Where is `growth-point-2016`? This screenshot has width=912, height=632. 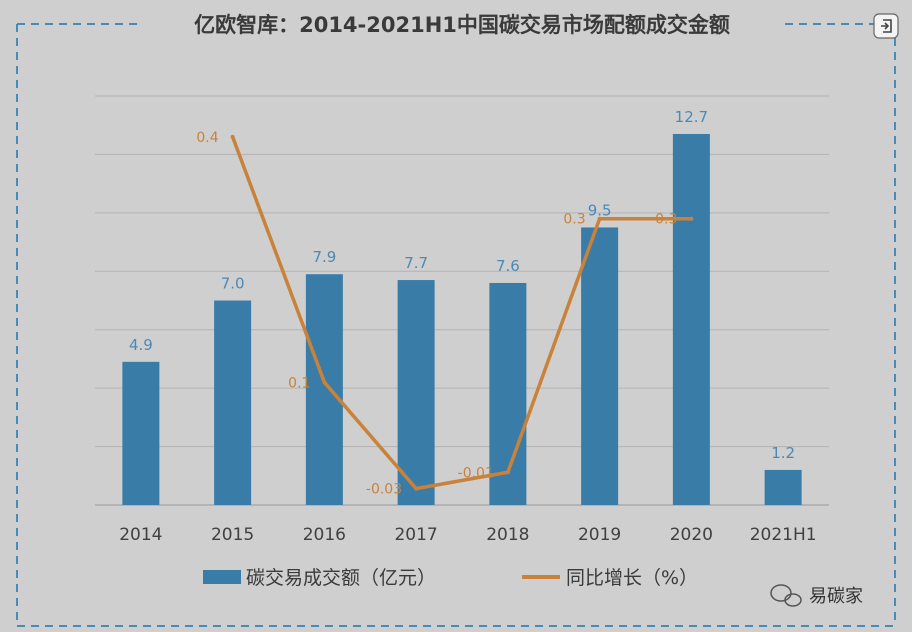 growth-point-2016 is located at coordinates (324, 382).